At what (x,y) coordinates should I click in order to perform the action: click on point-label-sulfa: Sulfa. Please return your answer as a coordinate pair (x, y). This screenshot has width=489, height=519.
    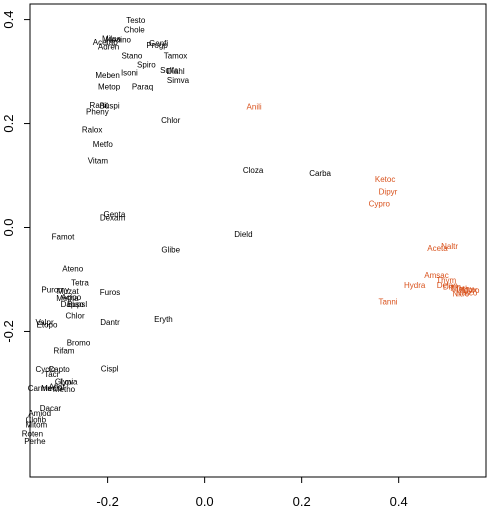
    Looking at the image, I should click on (169, 70).